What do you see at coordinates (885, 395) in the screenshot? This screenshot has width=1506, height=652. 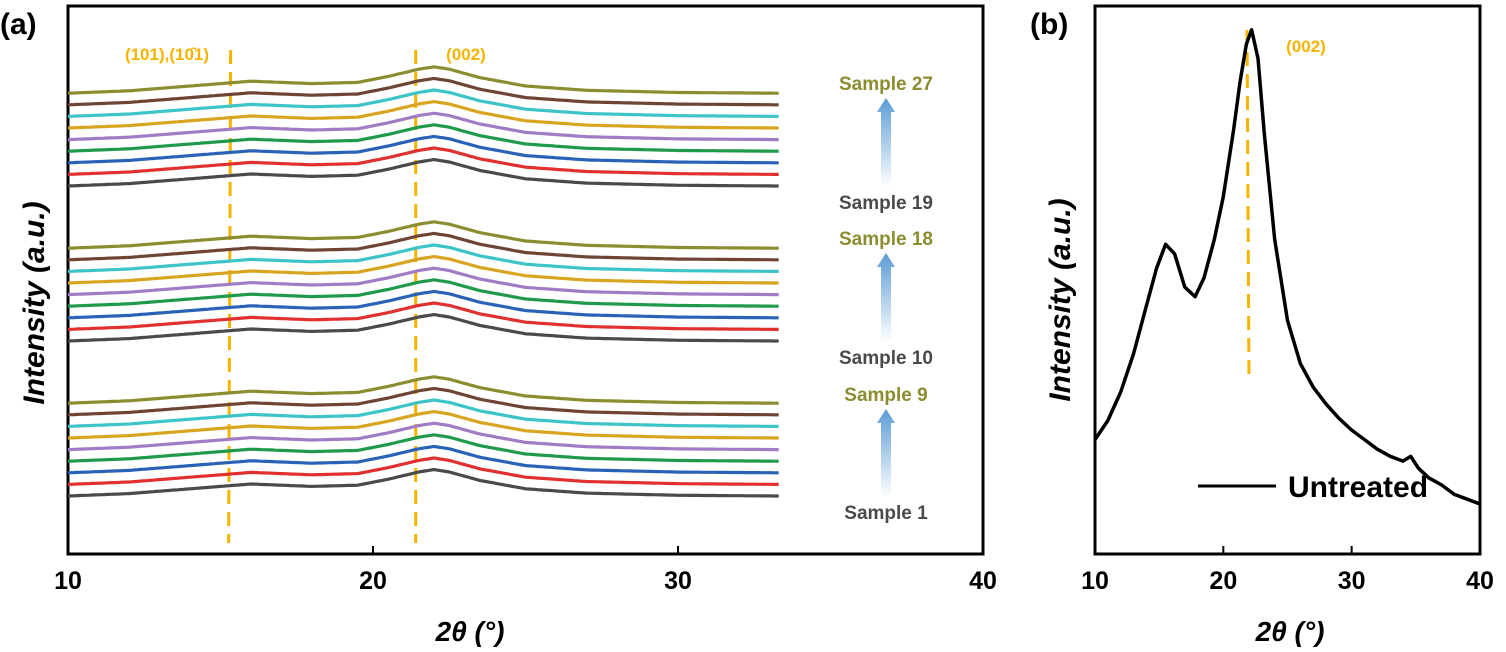 I see `panel-a-group-end-label: Sample 9` at bounding box center [885, 395].